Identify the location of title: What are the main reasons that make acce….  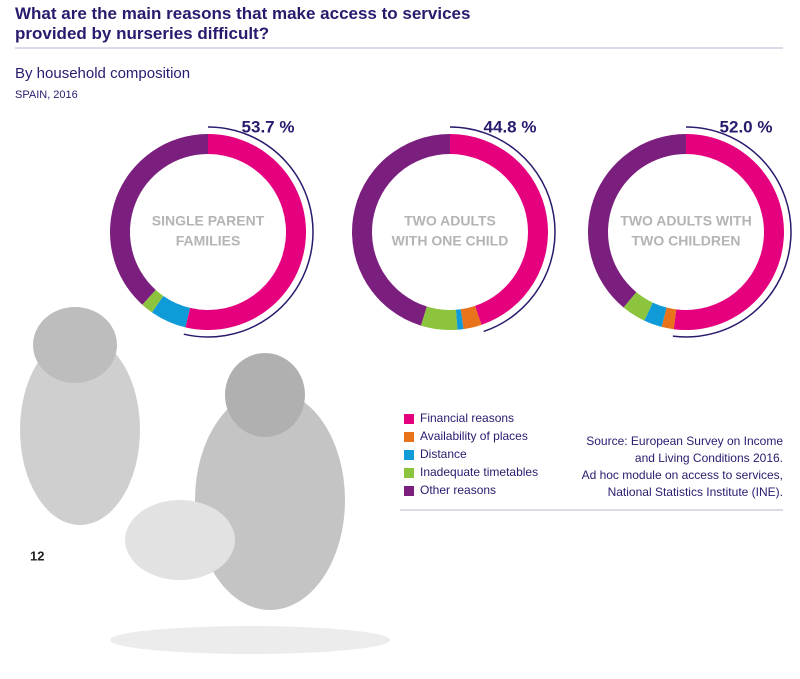
(243, 23).